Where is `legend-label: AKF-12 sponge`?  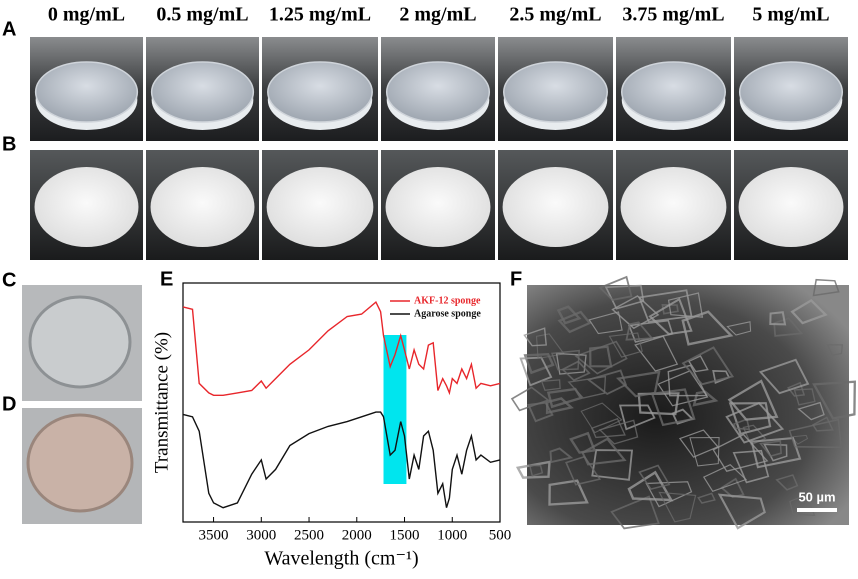
legend-label: AKF-12 sponge is located at coordinates (447, 300).